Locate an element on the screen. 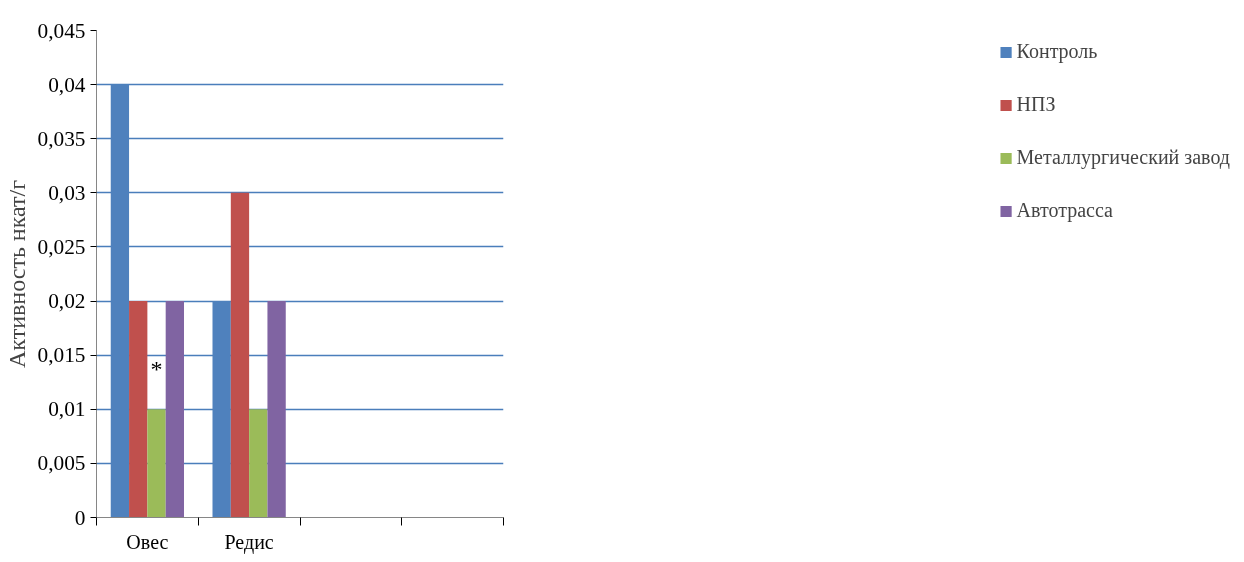  y-tick-label: 0,005 is located at coordinates (61, 463).